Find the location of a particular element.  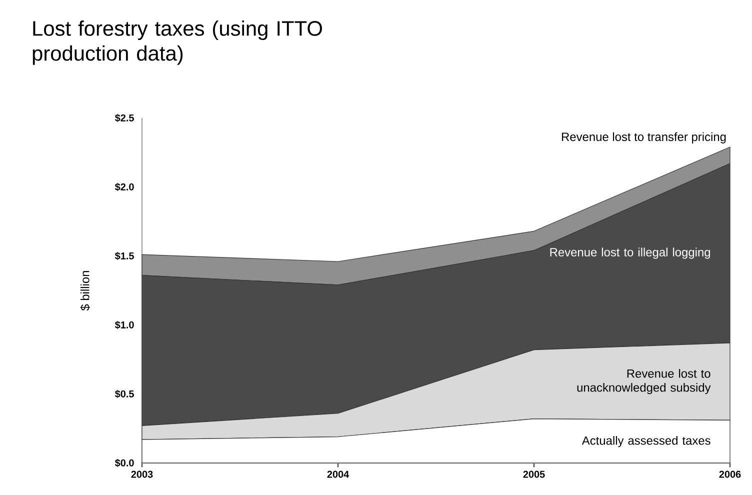

y-tick-label: $0.0 is located at coordinates (124, 463).